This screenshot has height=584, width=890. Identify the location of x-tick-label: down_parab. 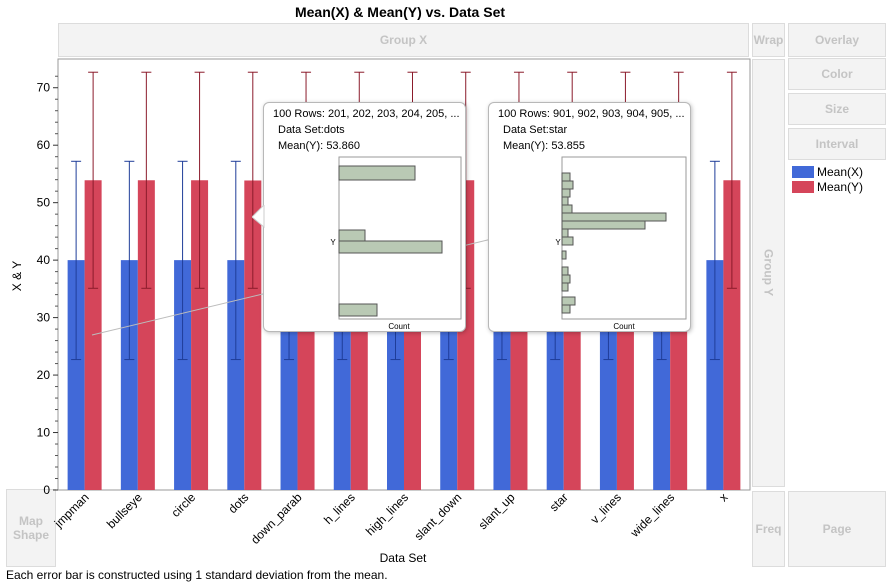
(276, 518).